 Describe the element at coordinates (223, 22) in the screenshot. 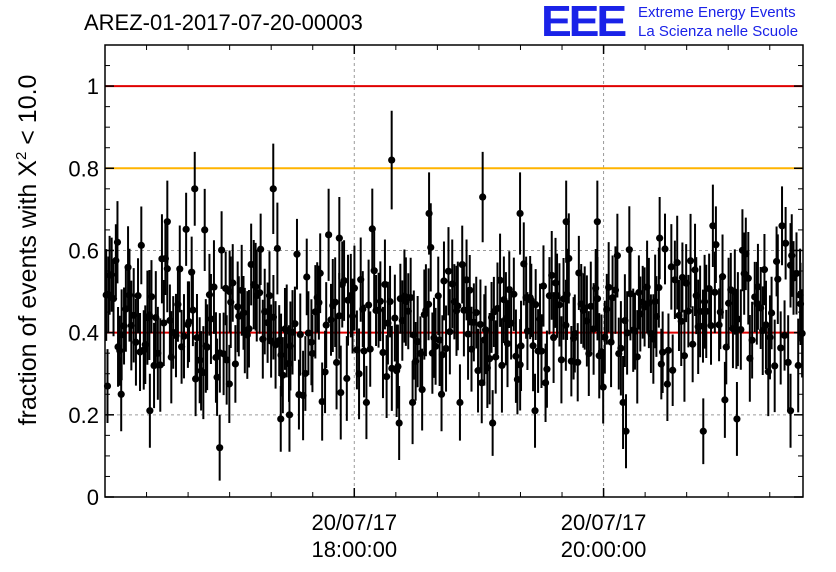

I see `chart-title: AREZ-01-2017-07-20-00003` at that location.